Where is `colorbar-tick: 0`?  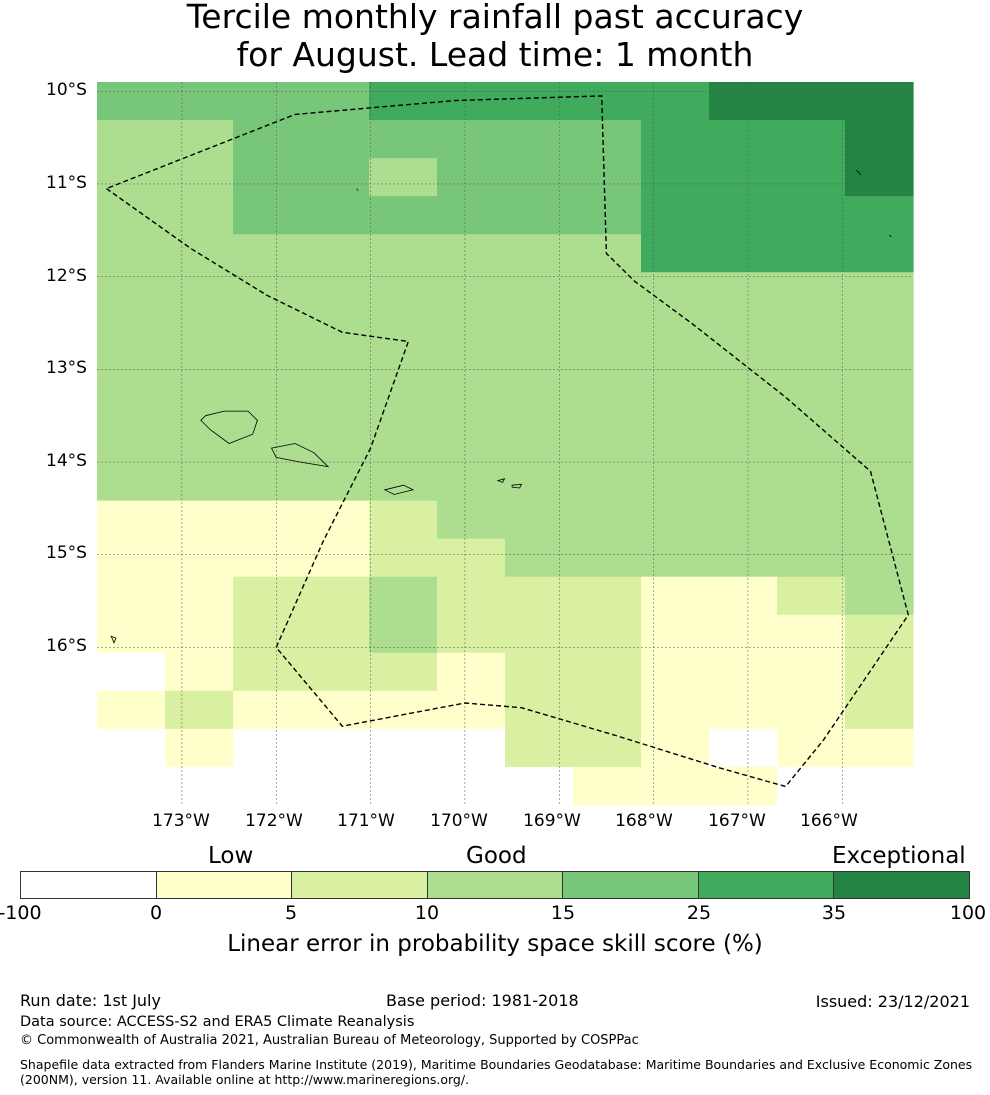
colorbar-tick: 0 is located at coordinates (156, 913).